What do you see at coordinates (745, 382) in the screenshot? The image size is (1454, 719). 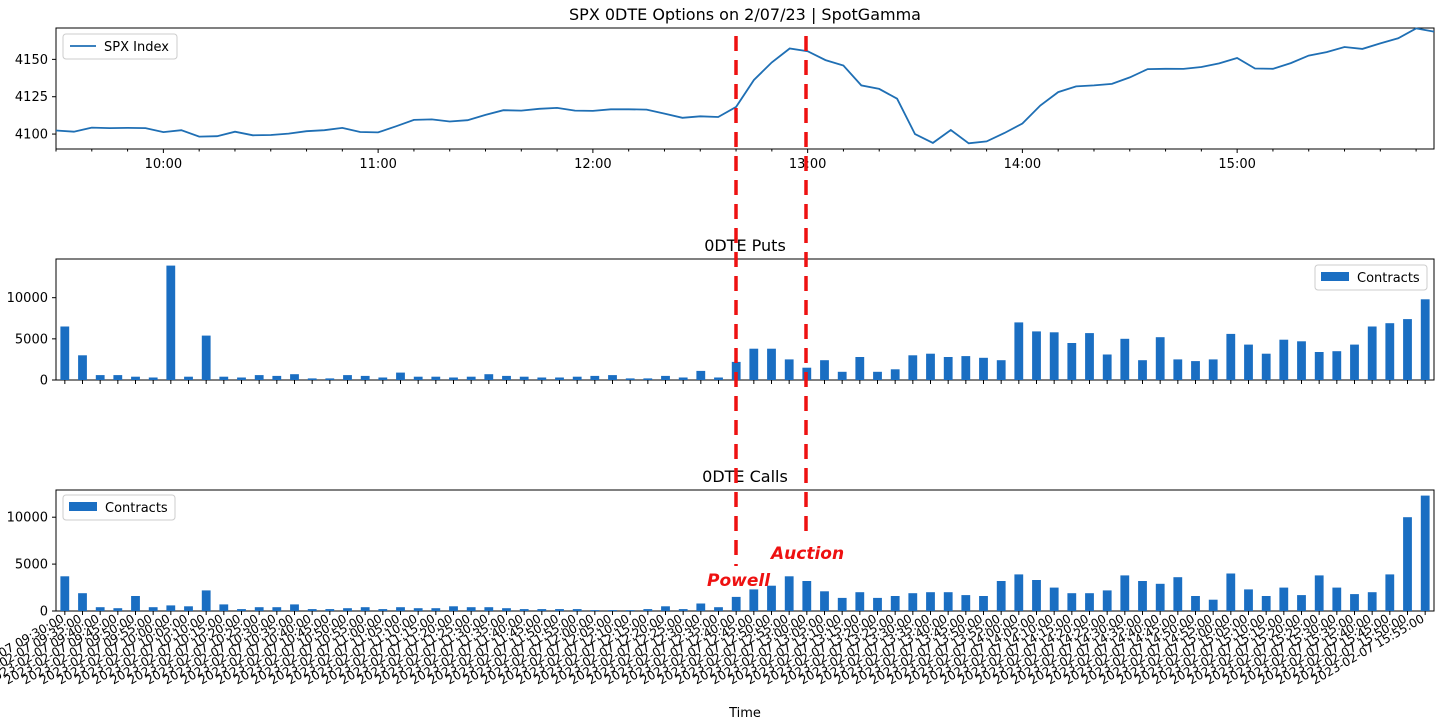 I see `x-axis` at bounding box center [745, 382].